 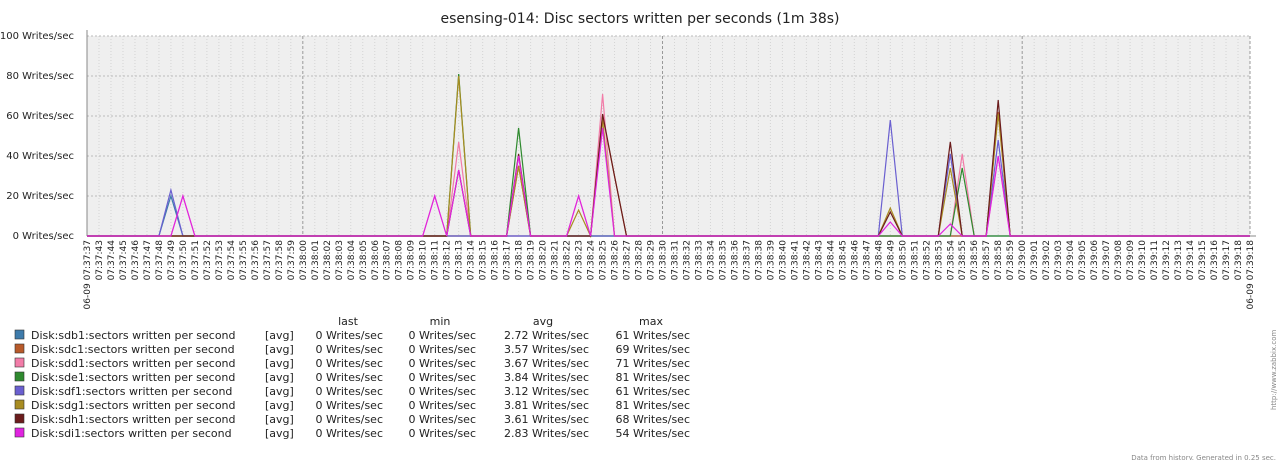 I want to click on x-tick-label: 07:39:10, so click(x=1143, y=260).